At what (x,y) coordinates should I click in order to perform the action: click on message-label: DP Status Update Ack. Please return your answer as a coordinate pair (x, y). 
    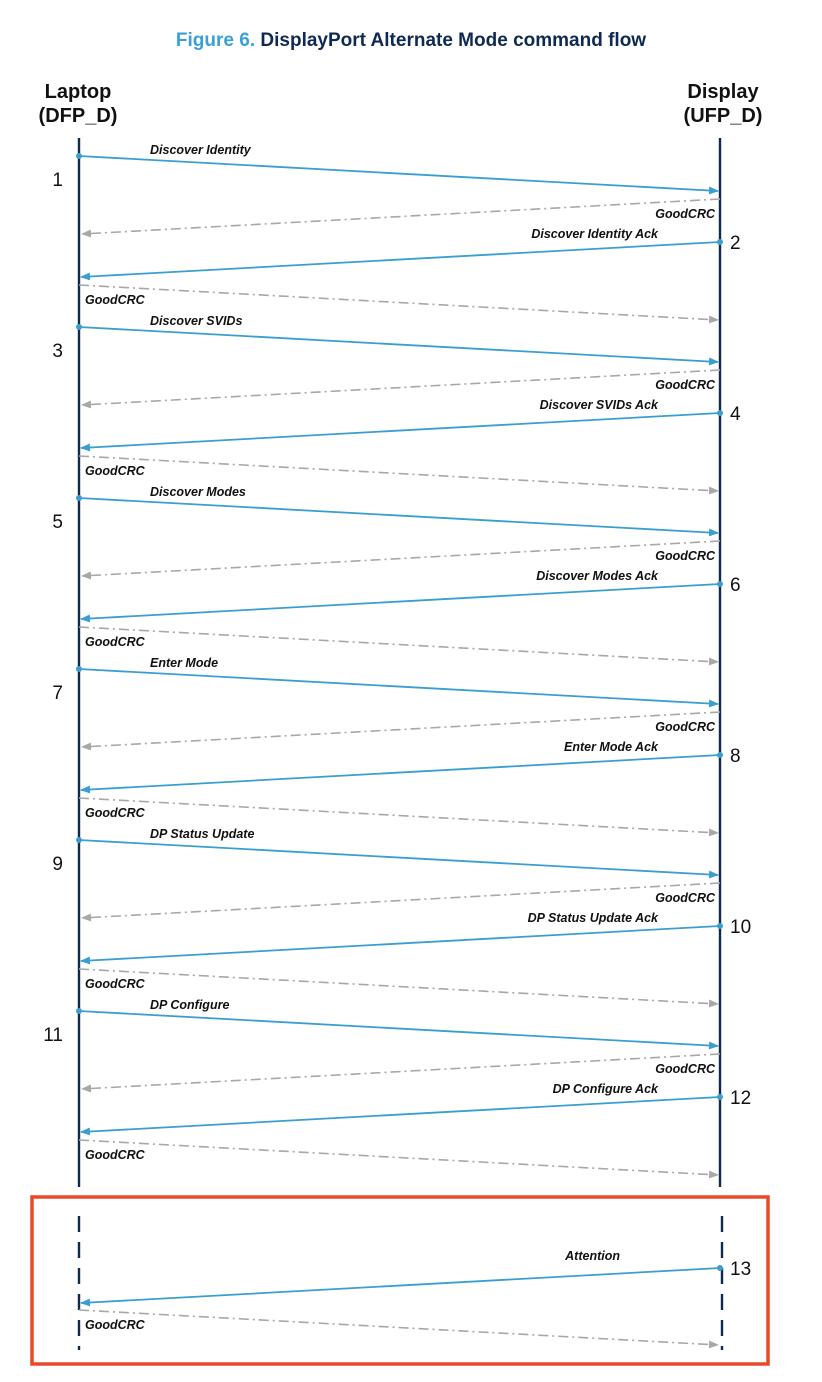
    Looking at the image, I should click on (593, 918).